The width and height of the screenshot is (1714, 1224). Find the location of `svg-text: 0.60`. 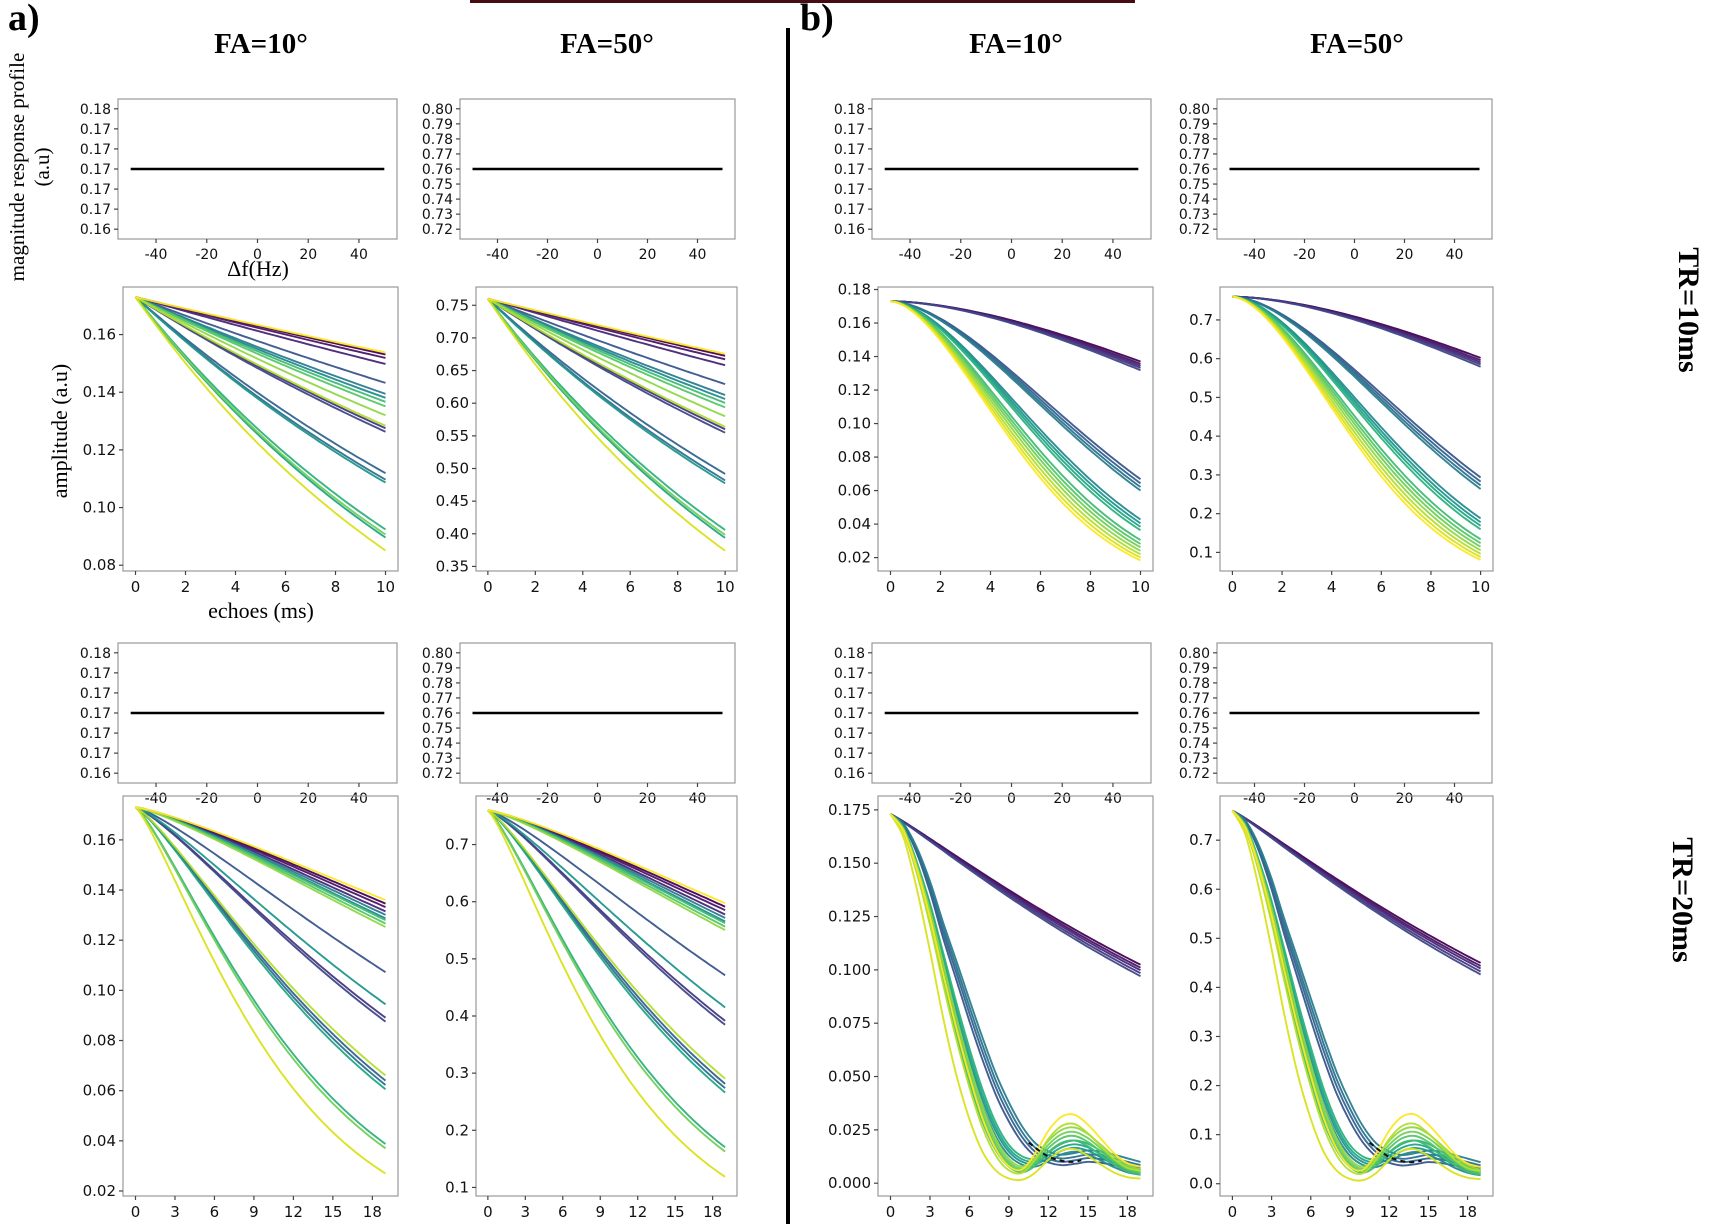

svg-text: 0.60 is located at coordinates (452, 403).